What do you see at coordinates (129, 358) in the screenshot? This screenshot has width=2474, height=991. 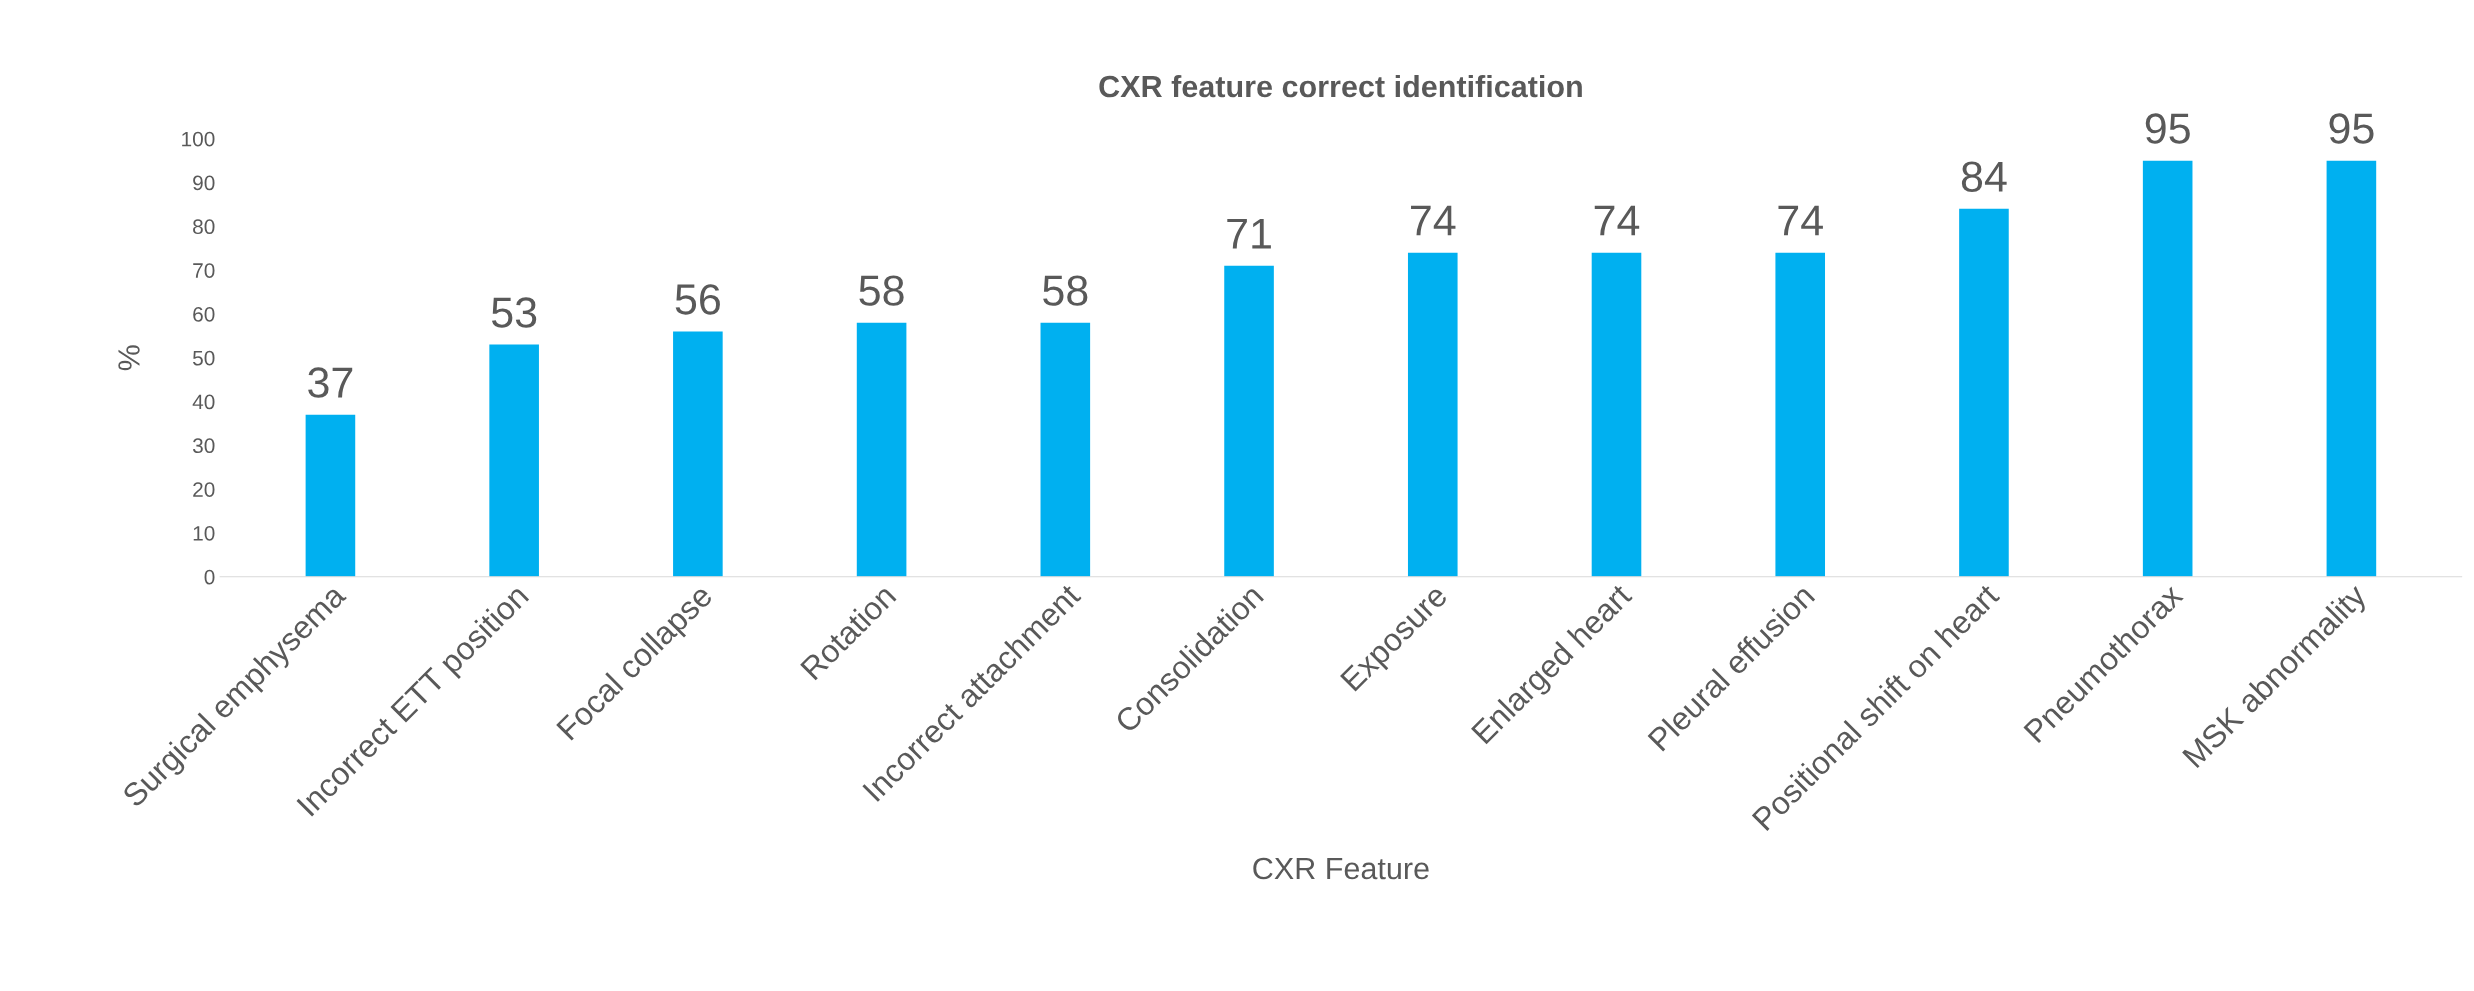 I see `y-axis-title: %` at bounding box center [129, 358].